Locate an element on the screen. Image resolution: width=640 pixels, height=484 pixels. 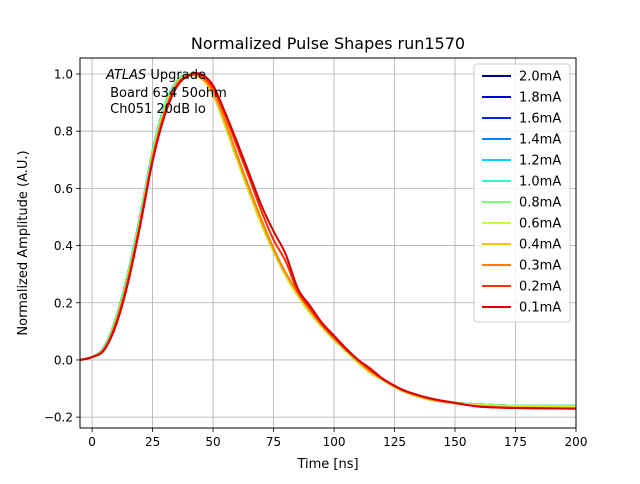
y-tick-label: −0.2 is located at coordinates (58, 418).